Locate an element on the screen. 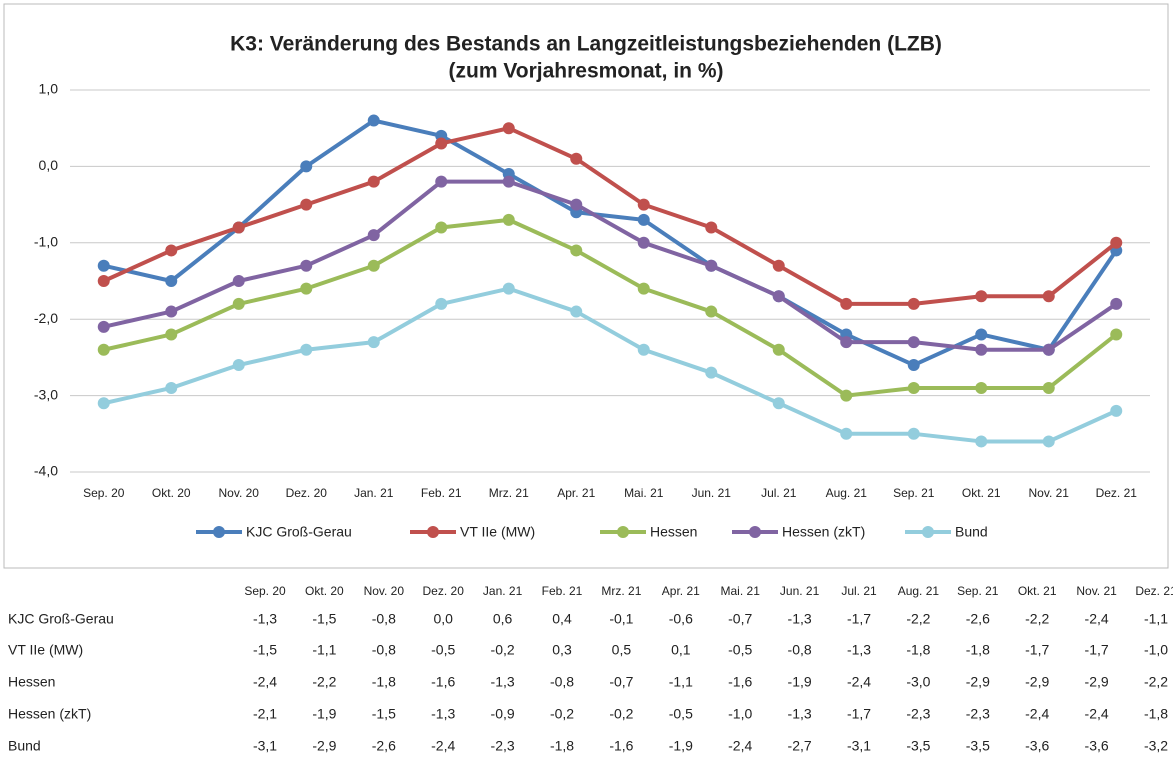 The height and width of the screenshot is (765, 1173). x-tick-label: Feb. 21 is located at coordinates (441, 493).